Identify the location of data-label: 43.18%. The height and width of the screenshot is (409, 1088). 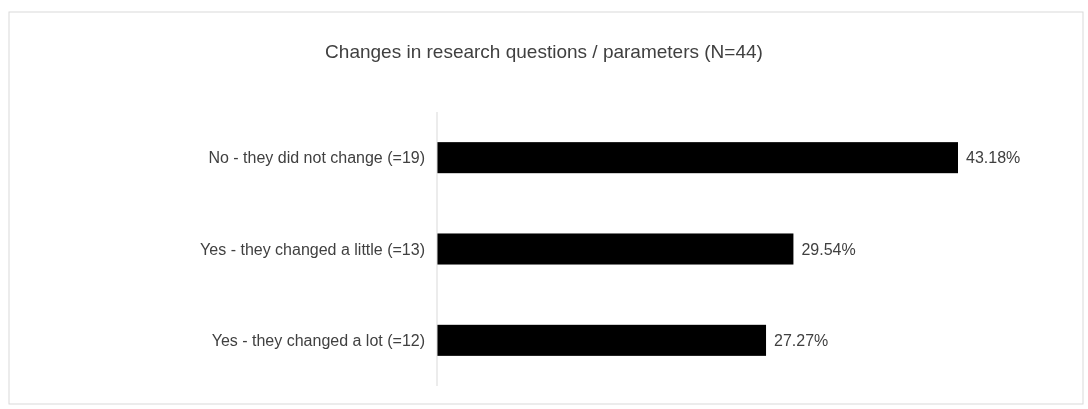
(993, 158).